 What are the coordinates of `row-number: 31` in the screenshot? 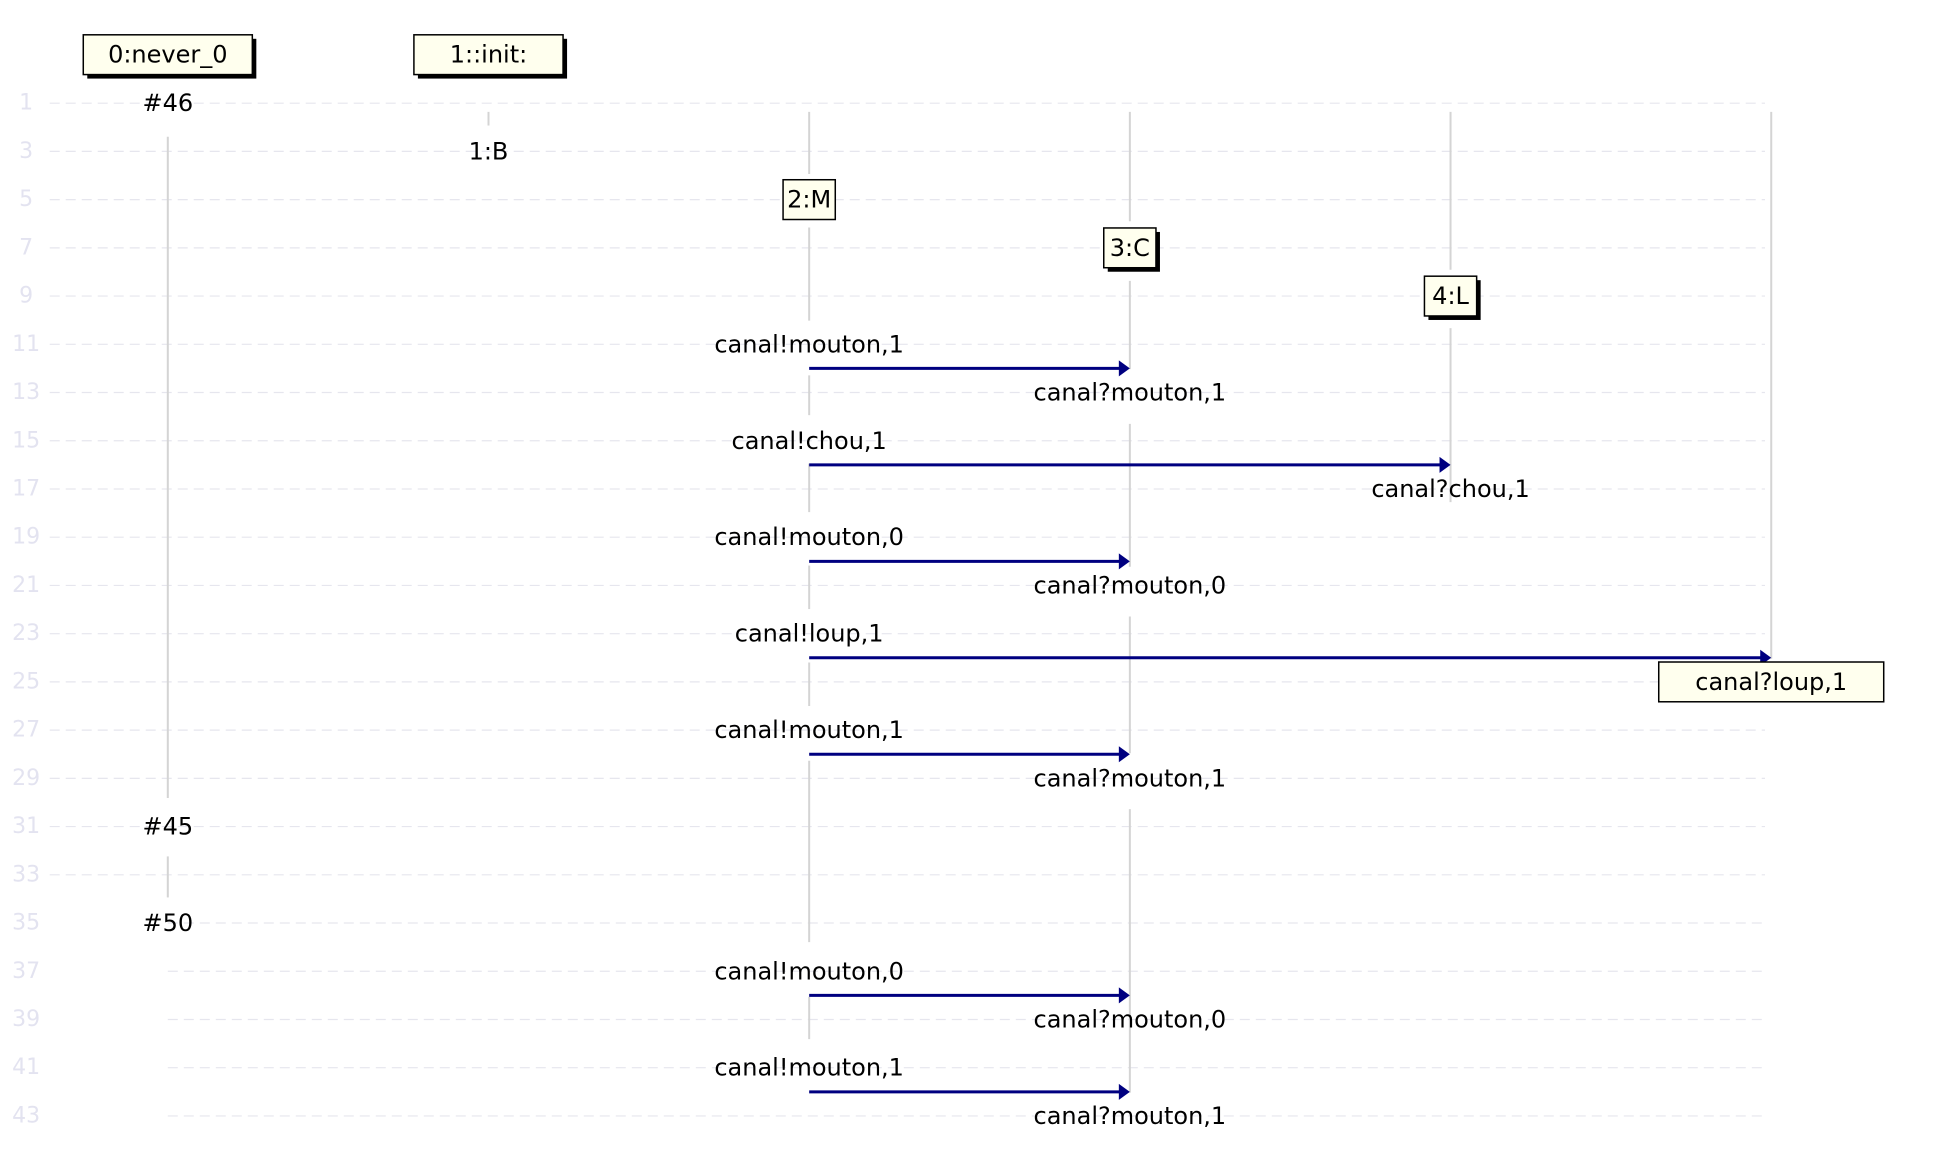 It's located at (26, 826).